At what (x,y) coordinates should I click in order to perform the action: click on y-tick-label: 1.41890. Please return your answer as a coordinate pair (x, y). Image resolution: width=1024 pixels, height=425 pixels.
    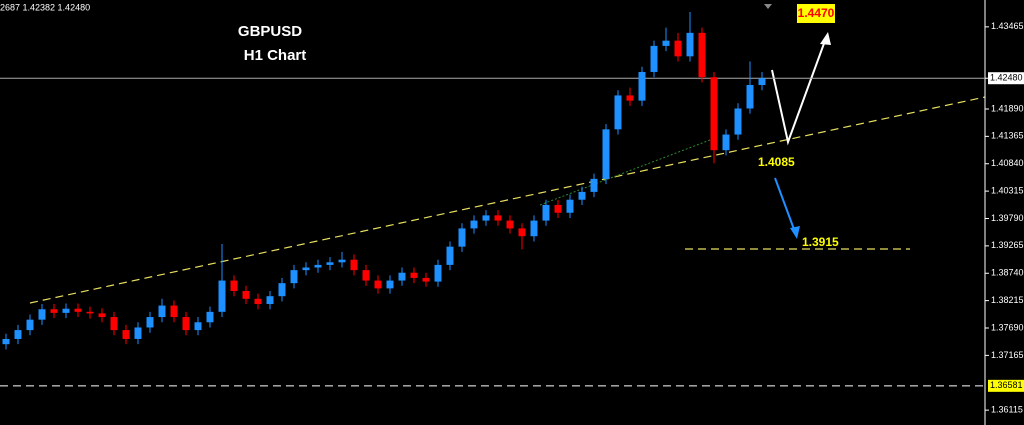
    Looking at the image, I should click on (1007, 108).